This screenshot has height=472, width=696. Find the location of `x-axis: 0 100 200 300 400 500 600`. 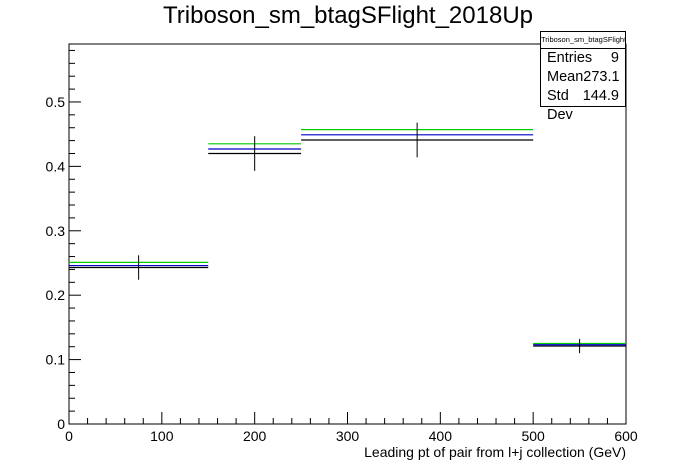

x-axis: 0 100 200 300 400 500 600 is located at coordinates (351, 428).